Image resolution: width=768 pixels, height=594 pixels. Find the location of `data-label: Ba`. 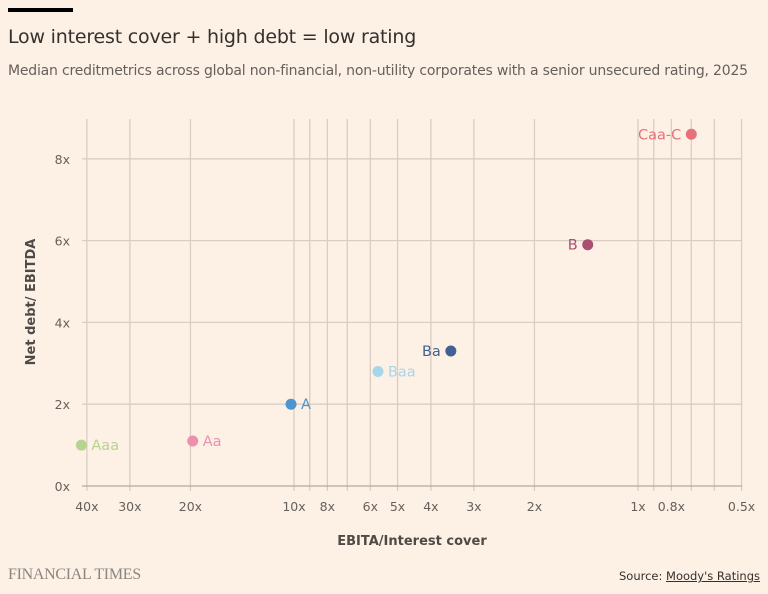

data-label: Ba is located at coordinates (431, 352).